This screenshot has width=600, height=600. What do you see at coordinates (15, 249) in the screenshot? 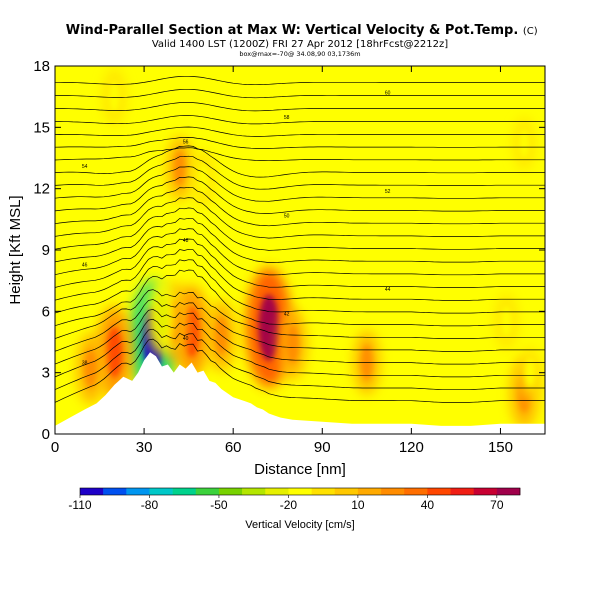
I see `y-axis-label: Height [Kft MSL]` at bounding box center [15, 249].